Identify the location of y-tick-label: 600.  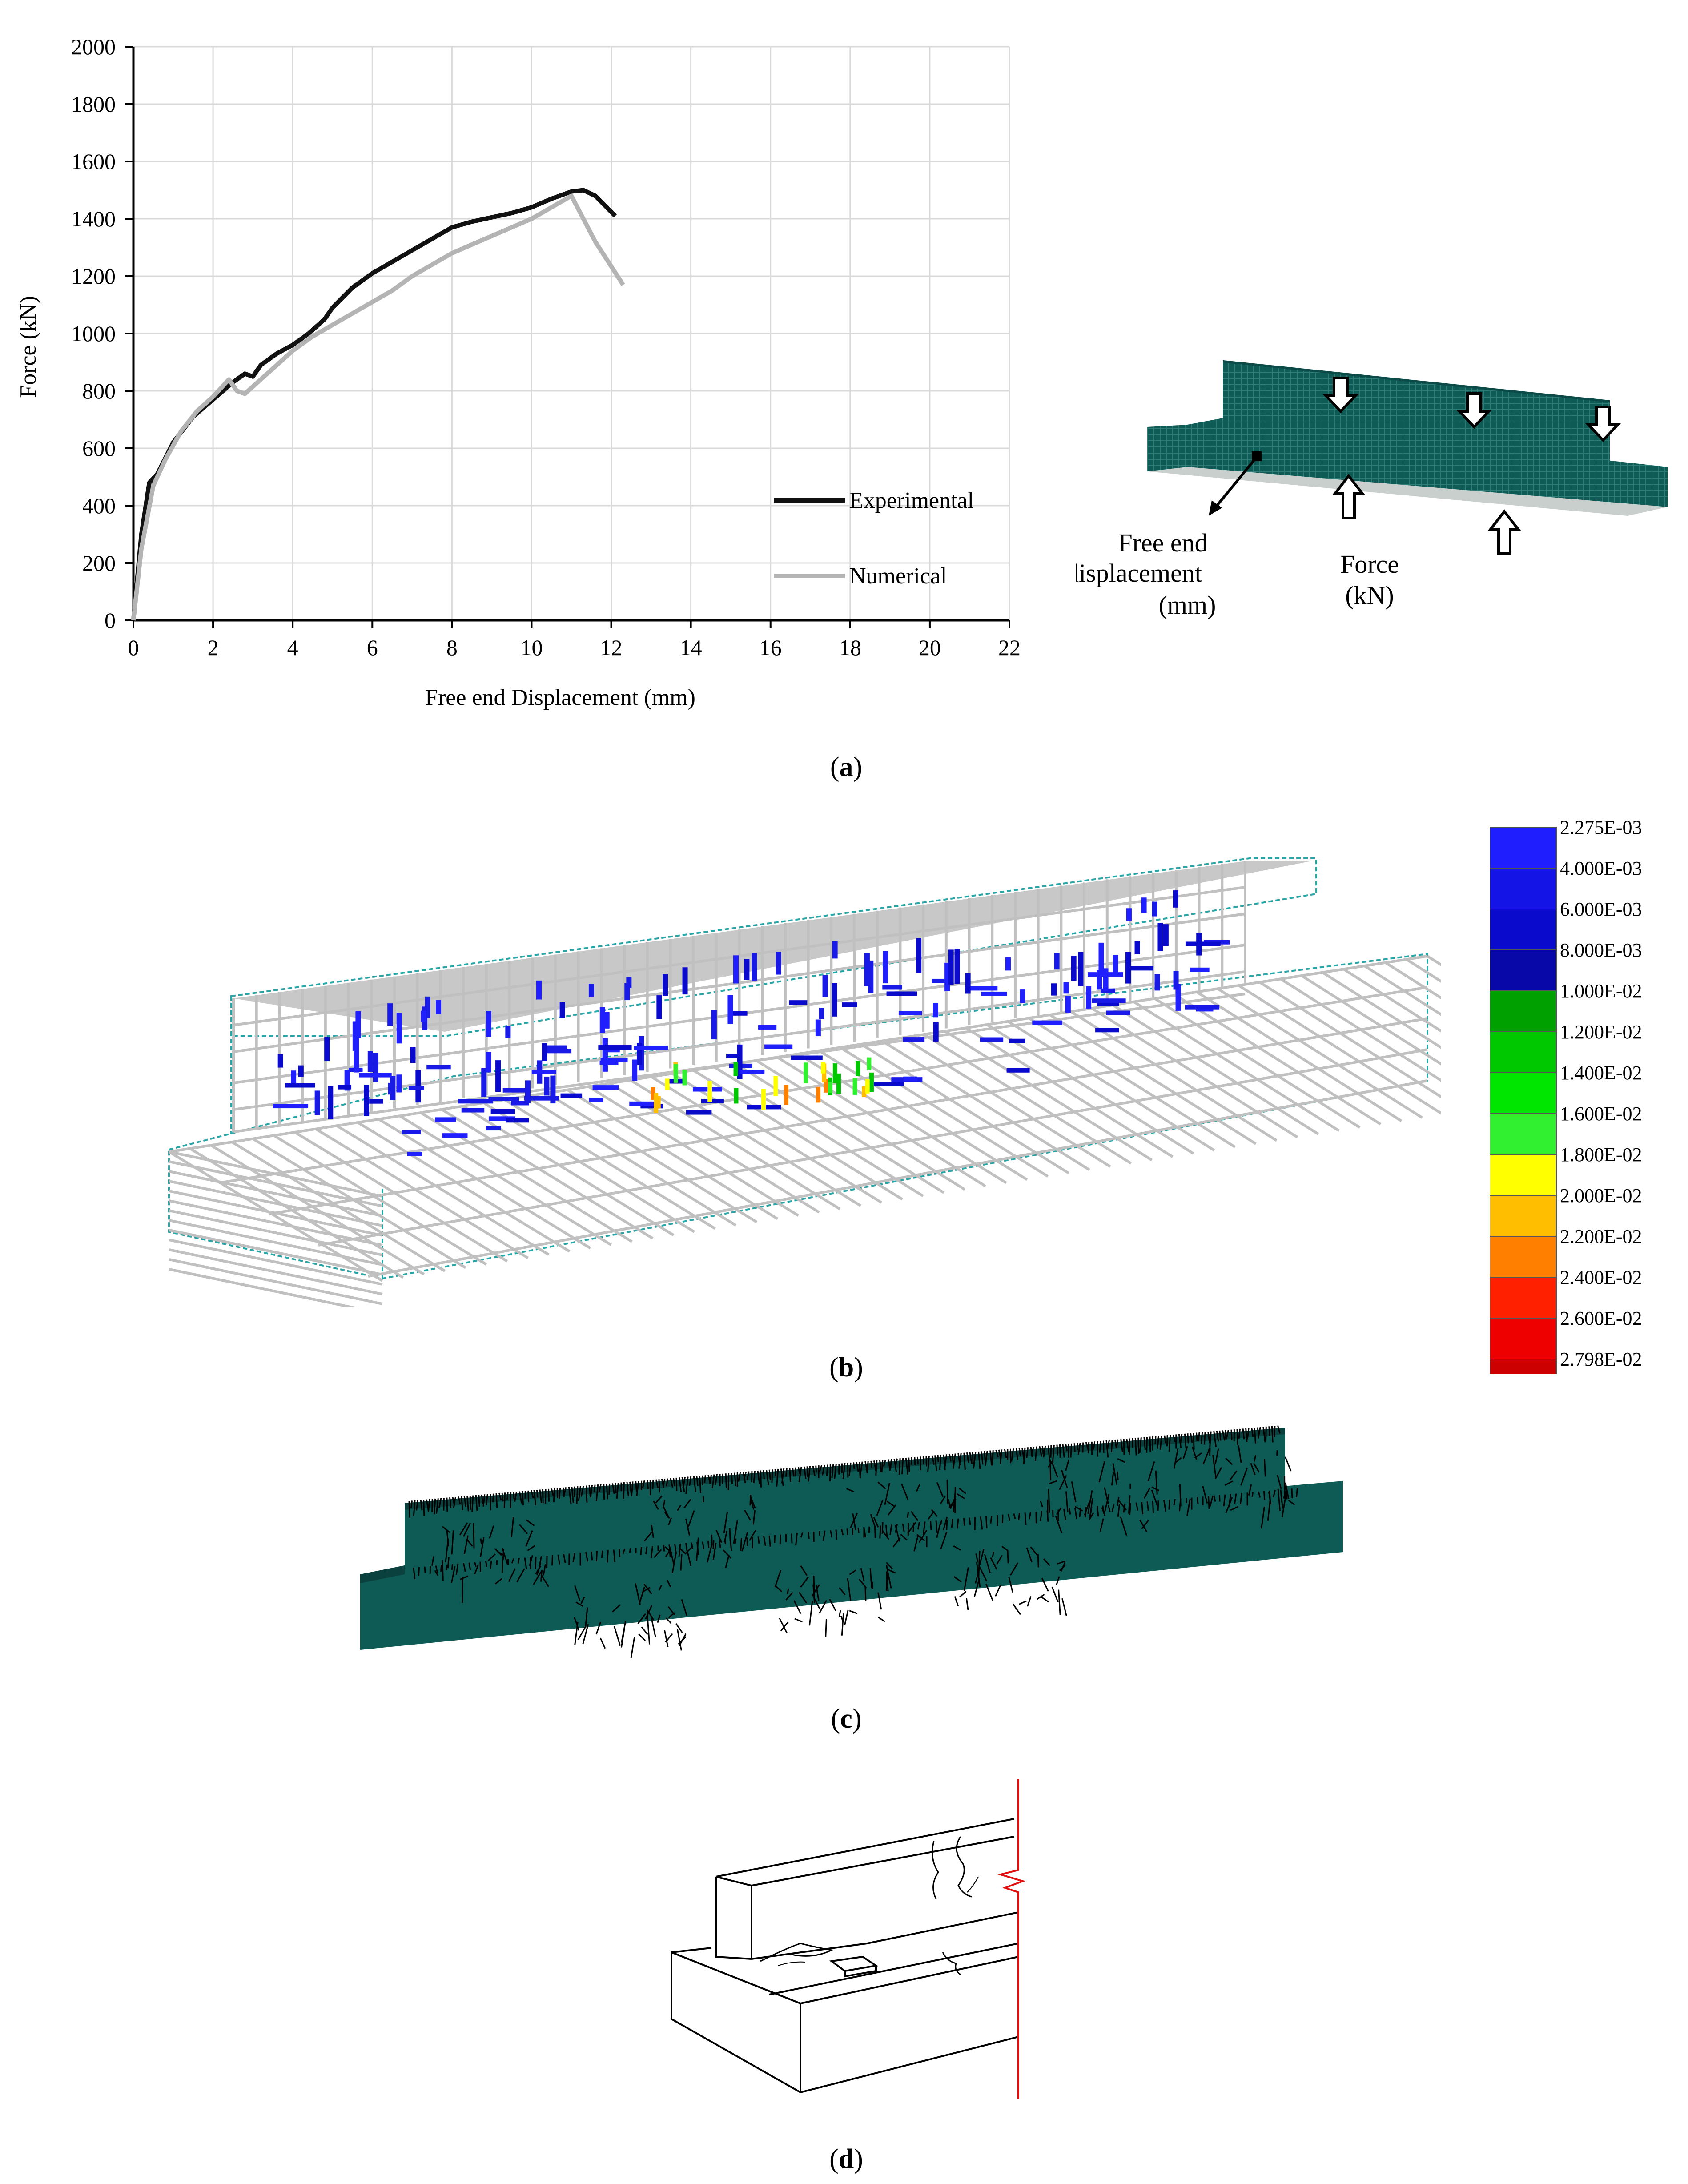
(99, 448).